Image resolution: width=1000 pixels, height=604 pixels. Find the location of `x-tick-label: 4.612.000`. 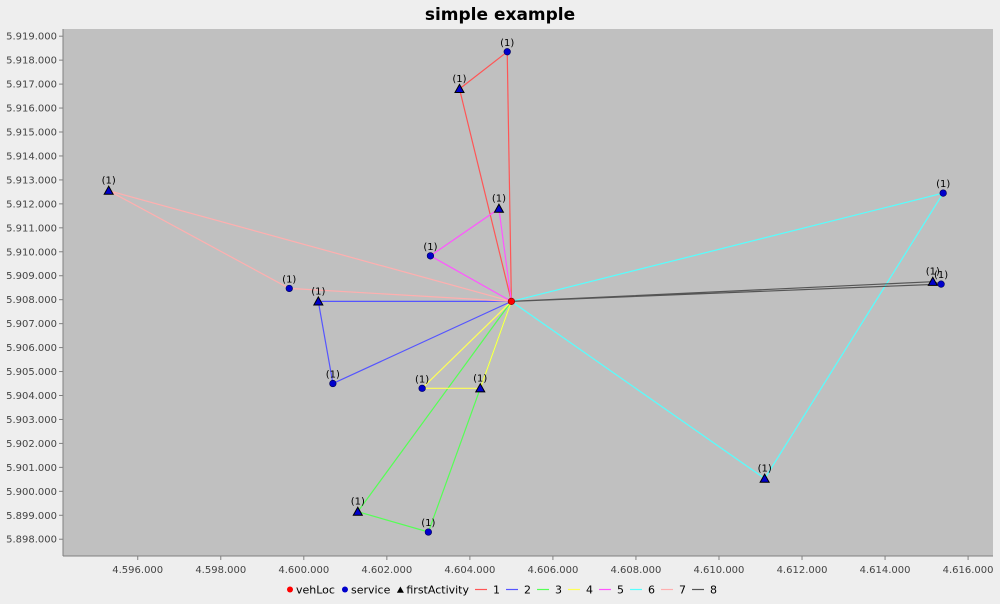

x-tick-label: 4.612.000 is located at coordinates (802, 570).